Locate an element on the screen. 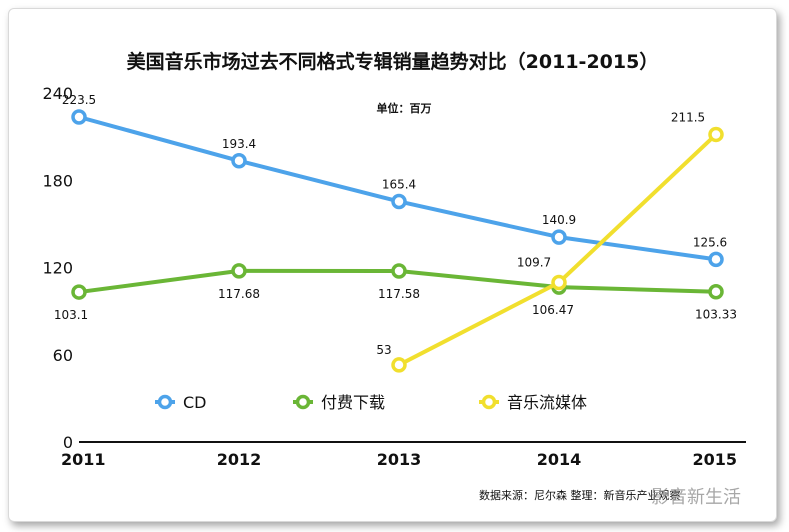  y-tick-label: 240 is located at coordinates (57, 93).